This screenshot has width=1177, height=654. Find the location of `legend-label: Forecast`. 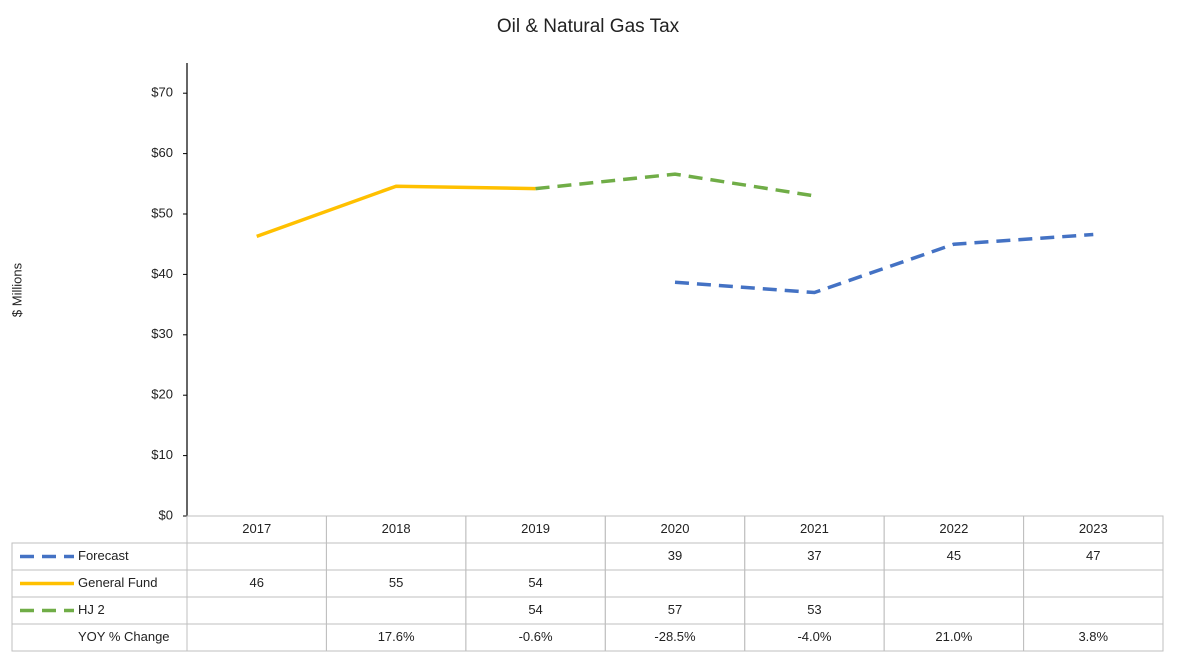

legend-label: Forecast is located at coordinates (103, 555).